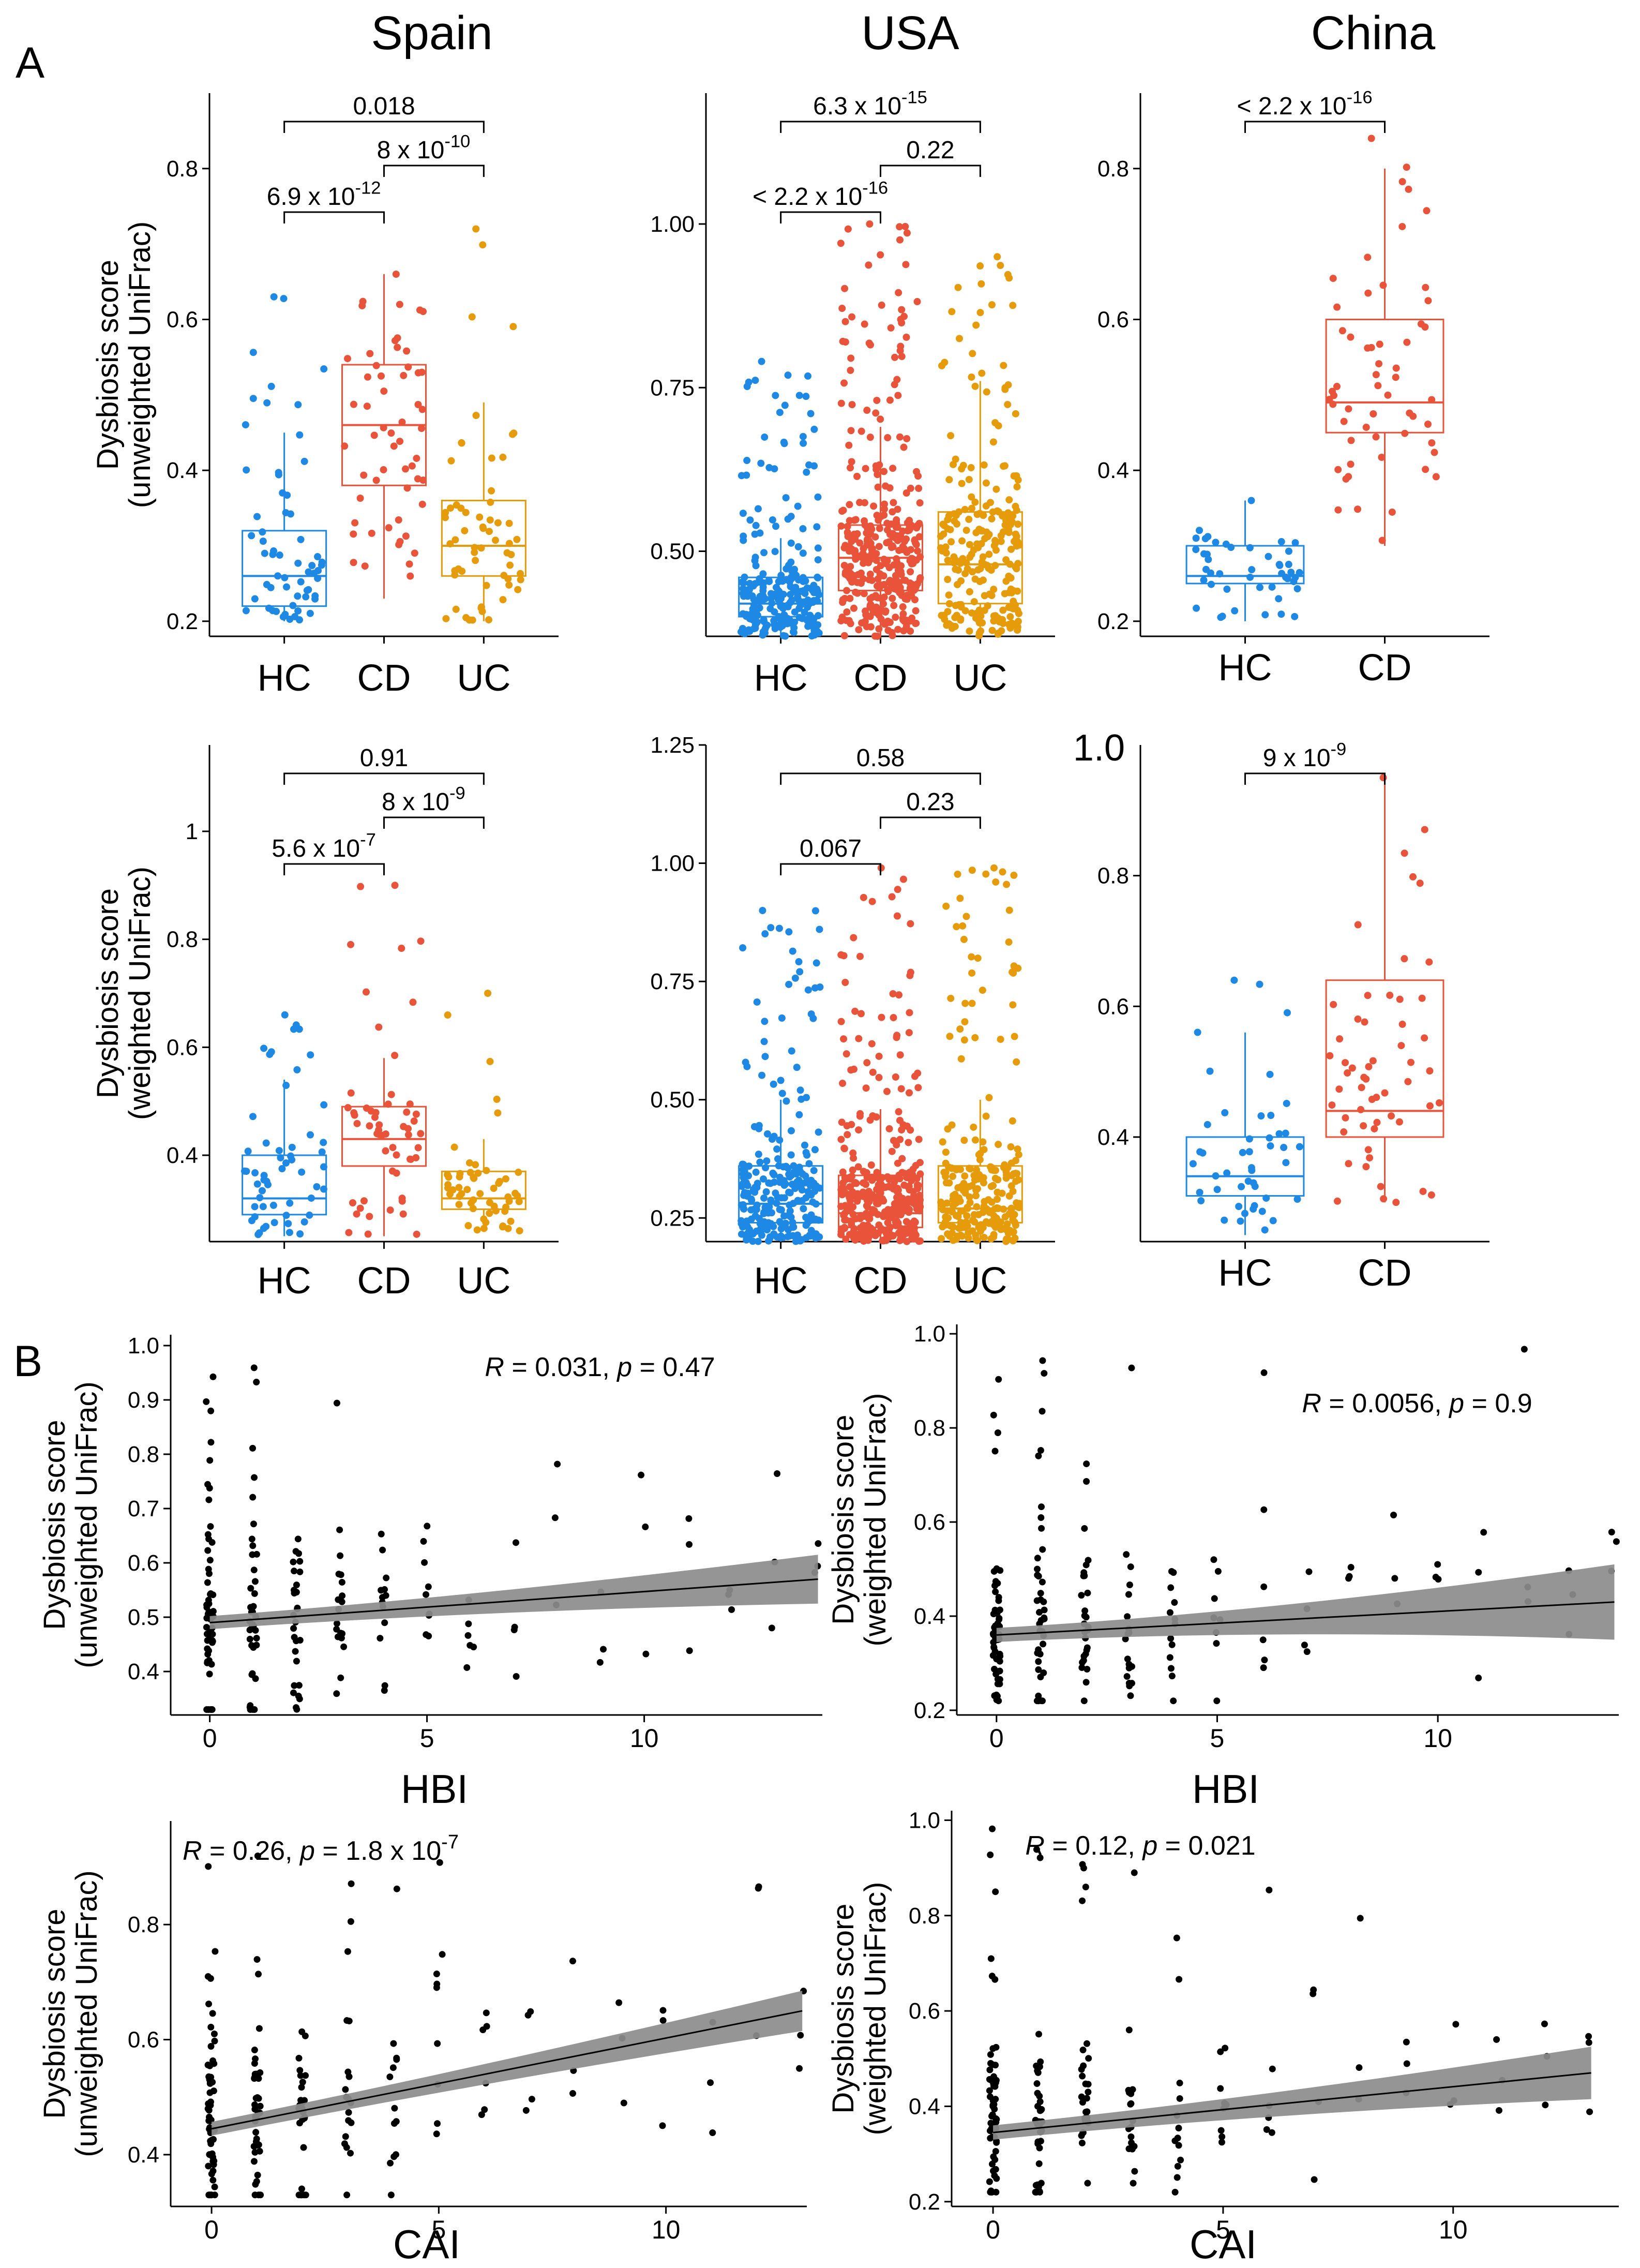 The width and height of the screenshot is (1640, 2268). What do you see at coordinates (210, 1738) in the screenshot?
I see `x-tick-label: 0` at bounding box center [210, 1738].